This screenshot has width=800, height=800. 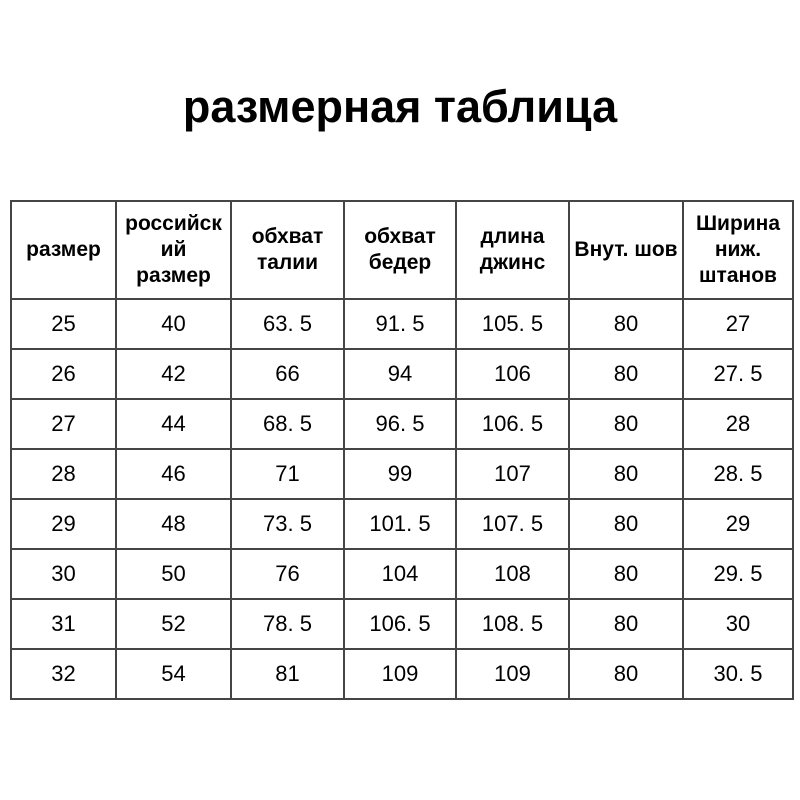 I want to click on table-cell-leg-opening: 28. 5, so click(x=738, y=474).